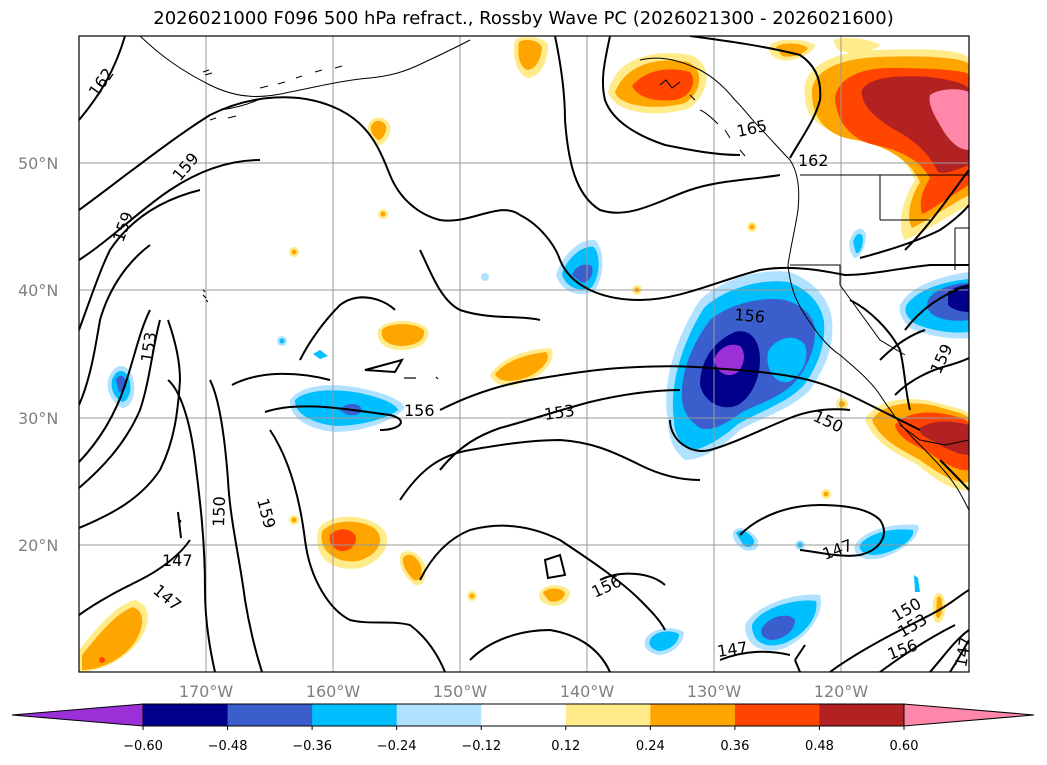  What do you see at coordinates (143, 746) in the screenshot?
I see `colorbar-tick-label: −0.60` at bounding box center [143, 746].